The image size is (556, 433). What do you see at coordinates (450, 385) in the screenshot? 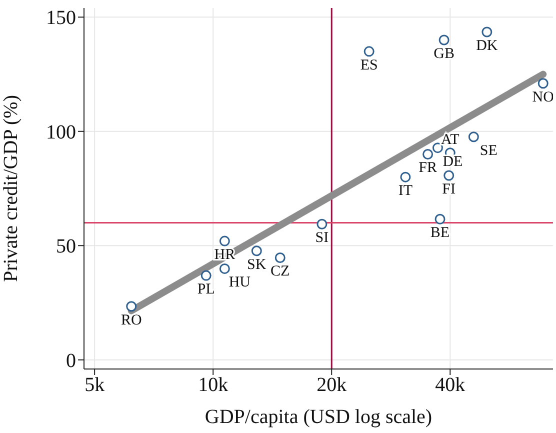
I see `x-tick-label: 40k` at bounding box center [450, 385].